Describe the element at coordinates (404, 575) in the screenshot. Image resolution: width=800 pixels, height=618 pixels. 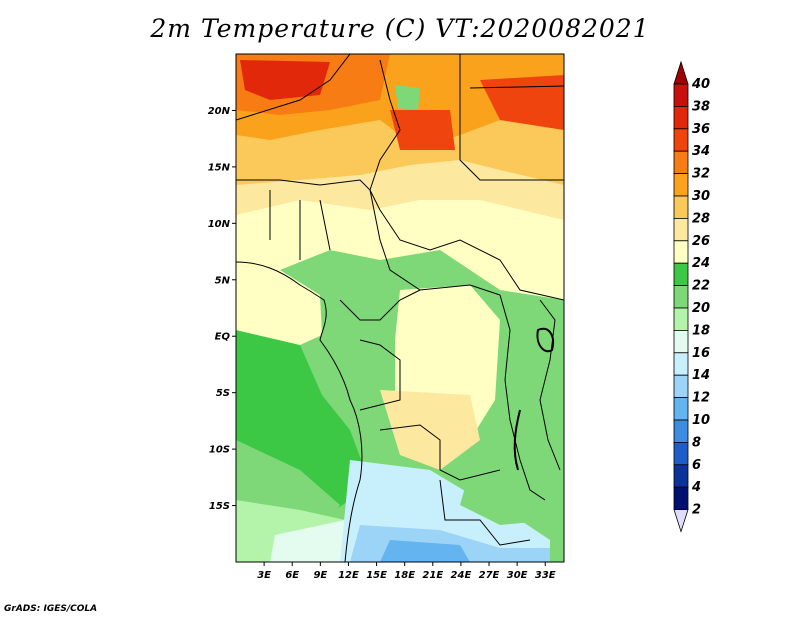
I see `lon-tick-label: 18E` at that location.